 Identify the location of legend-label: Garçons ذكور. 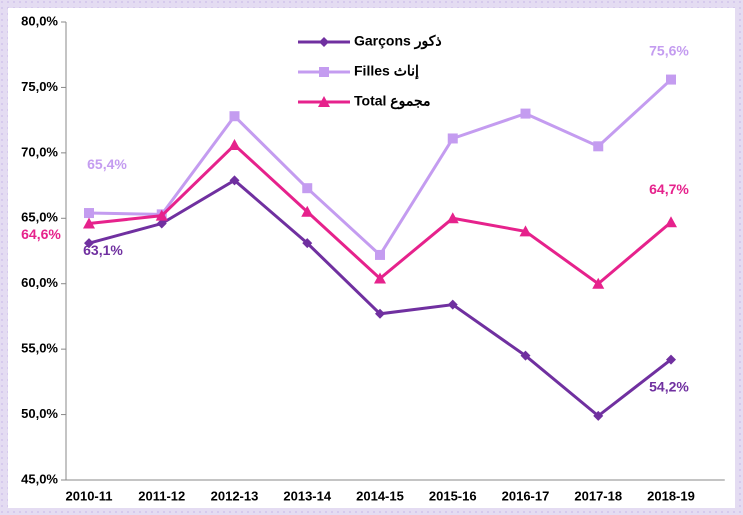
(398, 41).